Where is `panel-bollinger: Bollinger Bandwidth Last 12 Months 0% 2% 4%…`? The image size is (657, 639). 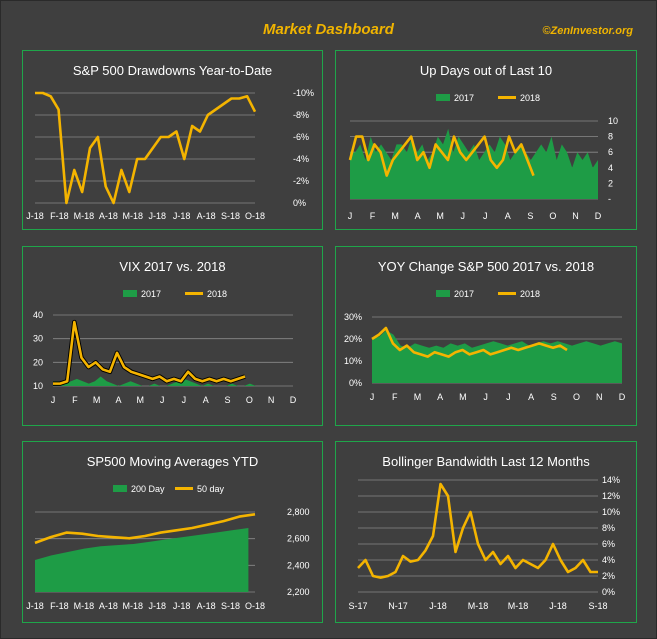
panel-bollinger: Bollinger Bandwidth Last 12 Months 0% 2% 4%… is located at coordinates (486, 532).